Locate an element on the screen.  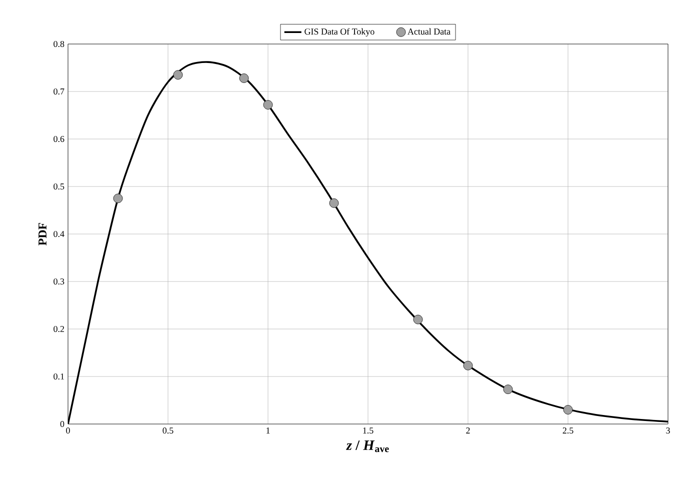
y-tick-label: 0 is located at coordinates (62, 424).